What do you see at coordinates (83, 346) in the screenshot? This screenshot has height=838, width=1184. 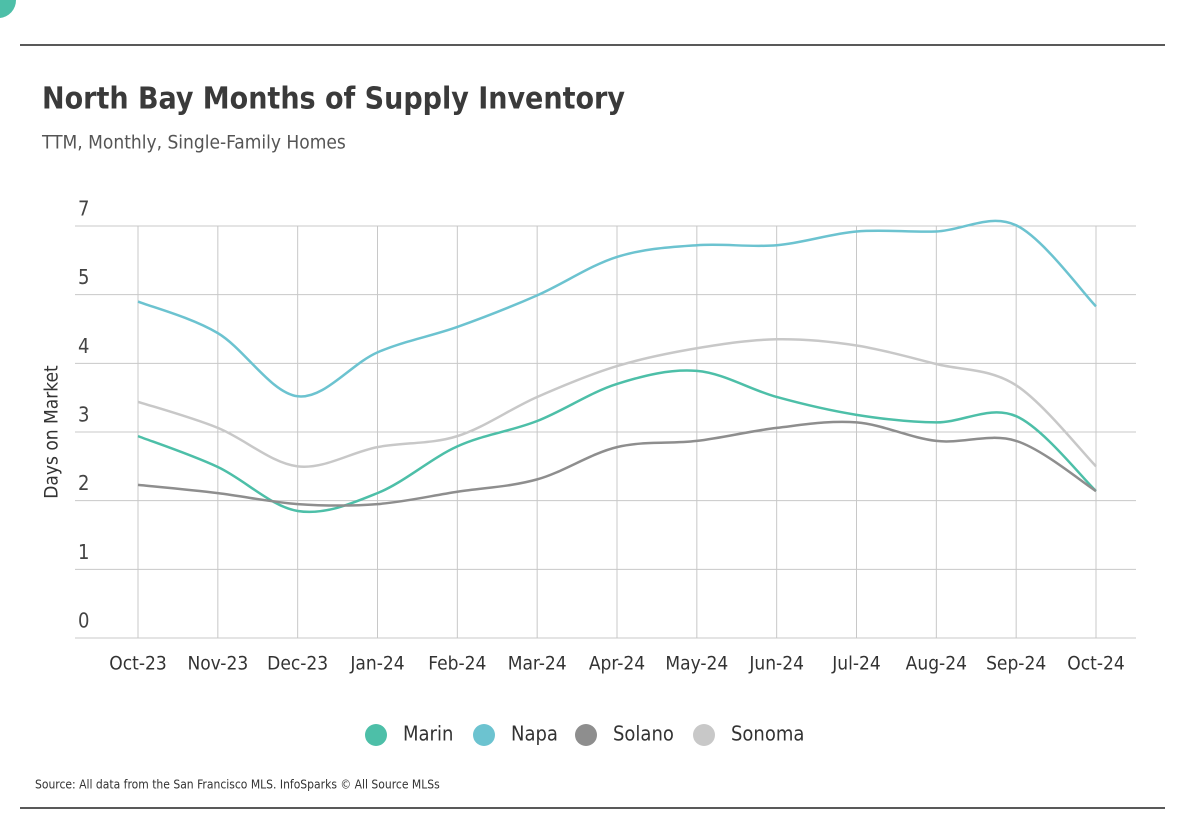 I see `y-tick-label: 4` at bounding box center [83, 346].